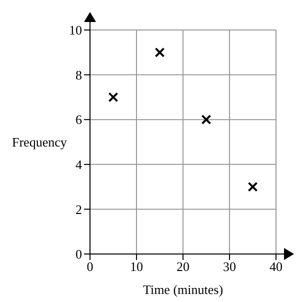  I want to click on y-axis-title: Frequency, so click(40, 142).